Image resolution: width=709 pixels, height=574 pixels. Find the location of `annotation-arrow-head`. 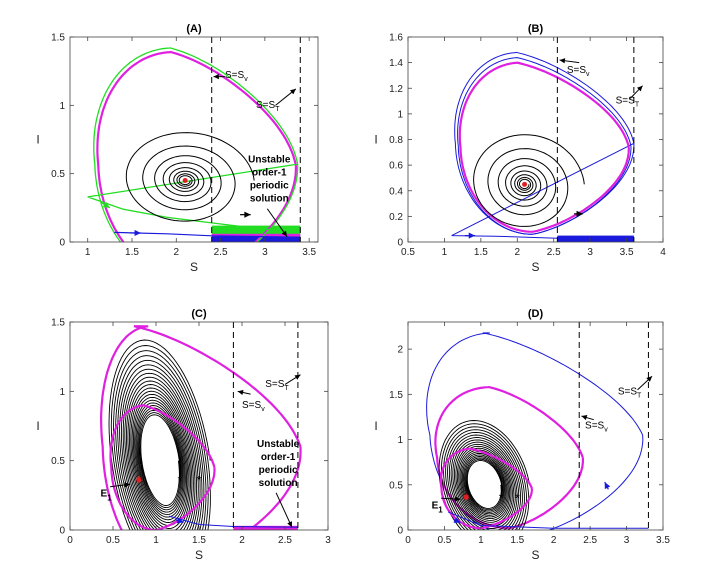

annotation-arrow-head is located at coordinates (284, 233).